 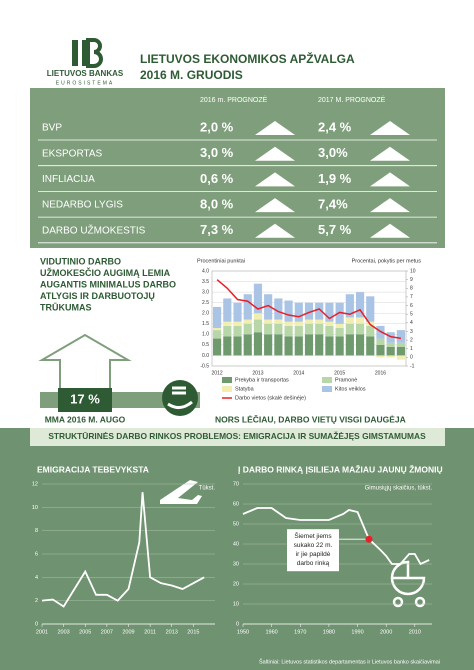 What do you see at coordinates (313, 545) in the screenshot?
I see `annotation-text: sukako 22 m.` at bounding box center [313, 545].